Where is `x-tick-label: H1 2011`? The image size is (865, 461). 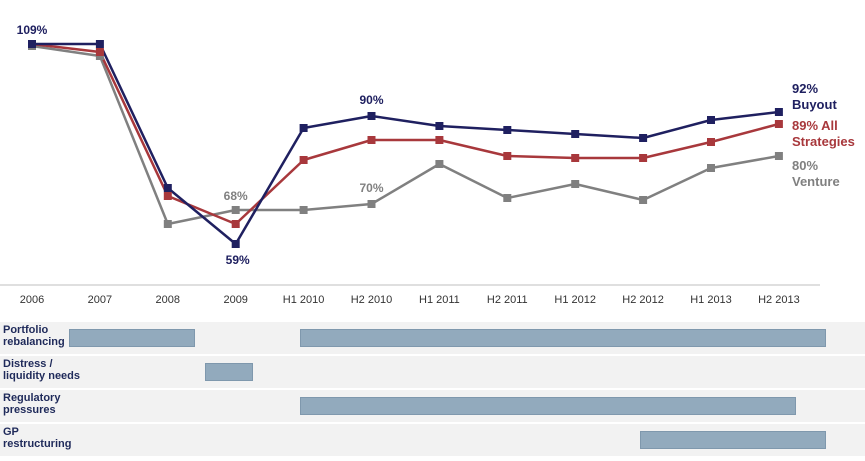
x-tick-label: H1 2011 is located at coordinates (439, 300).